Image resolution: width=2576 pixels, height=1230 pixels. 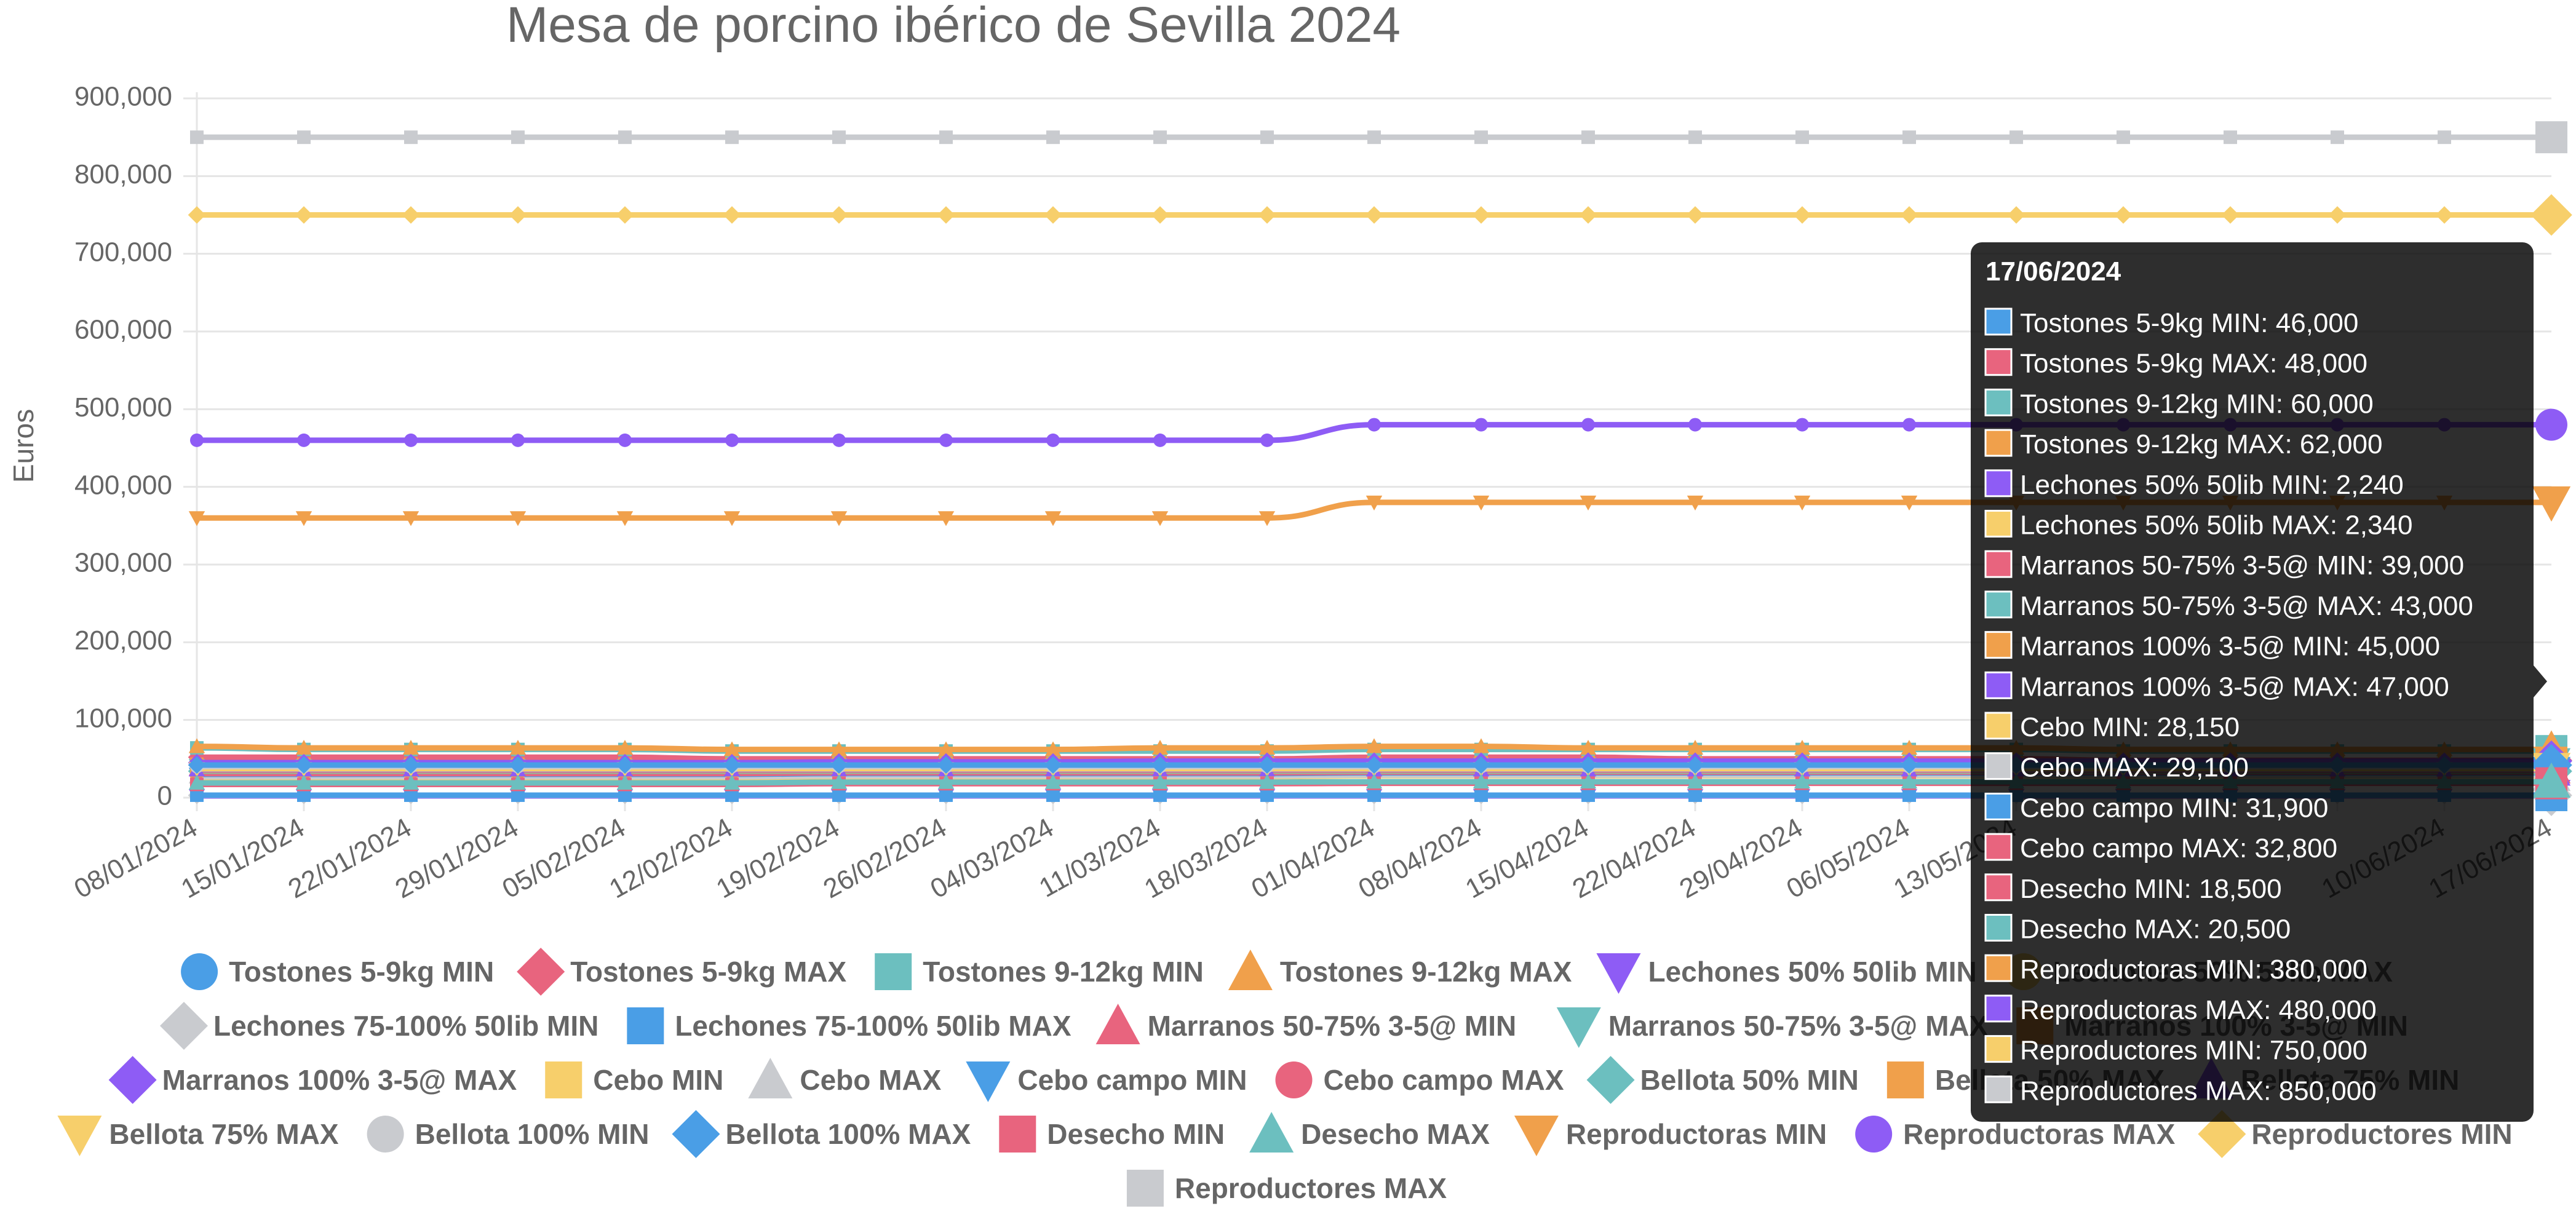 I want to click on tooltip-item: Marranos 100% 3-5@ MAX: 47,000, so click(x=2216, y=686).